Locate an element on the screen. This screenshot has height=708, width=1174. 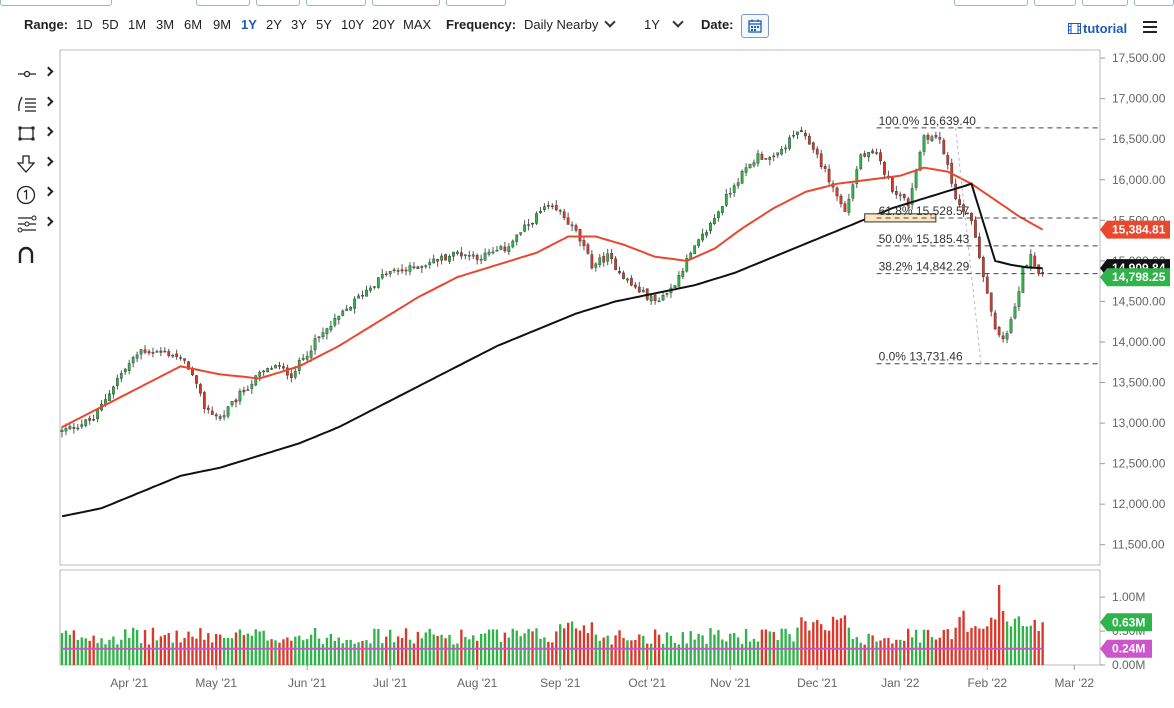
volume-tick-label: 1.00M is located at coordinates (1128, 597).